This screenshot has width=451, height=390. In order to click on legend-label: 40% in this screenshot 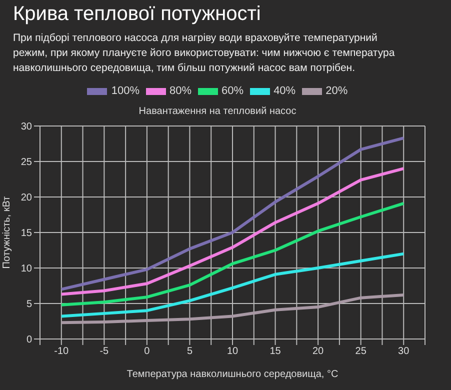, I will do `click(284, 91)`.